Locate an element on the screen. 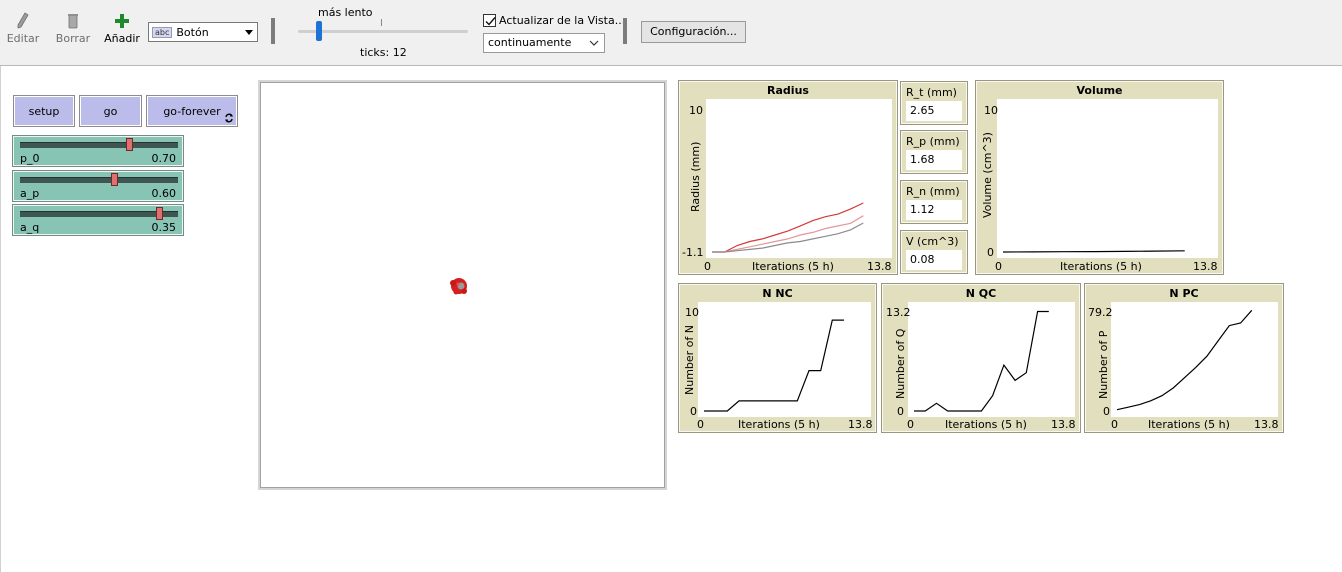 Image resolution: width=1342 pixels, height=572 pixels. update-mode-value: continuamente is located at coordinates (530, 42).